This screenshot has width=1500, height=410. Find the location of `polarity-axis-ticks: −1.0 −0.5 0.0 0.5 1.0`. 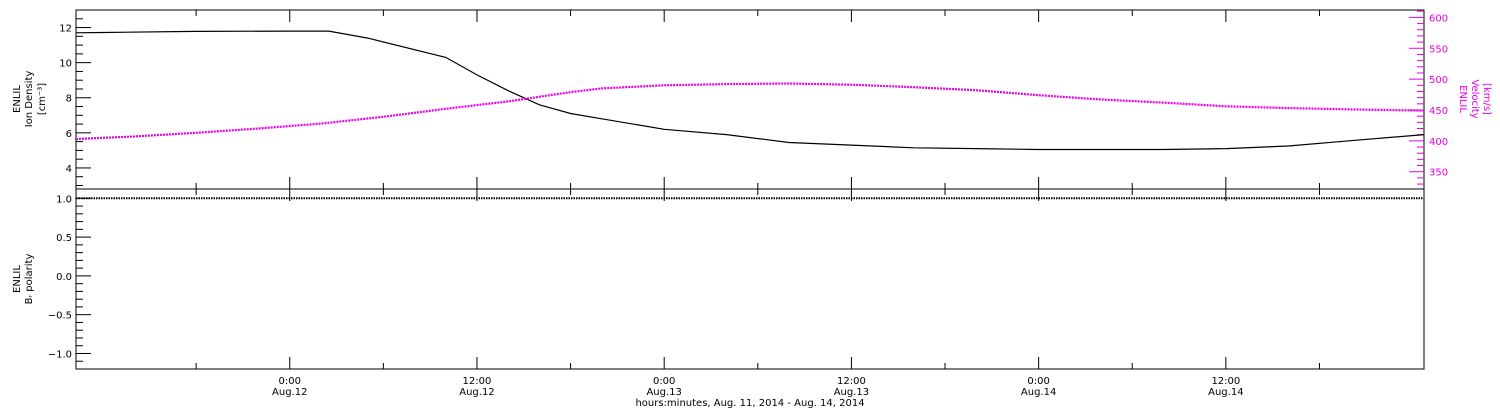

polarity-axis-ticks: −1.0 −0.5 0.0 0.5 1.0 is located at coordinates (69, 278).